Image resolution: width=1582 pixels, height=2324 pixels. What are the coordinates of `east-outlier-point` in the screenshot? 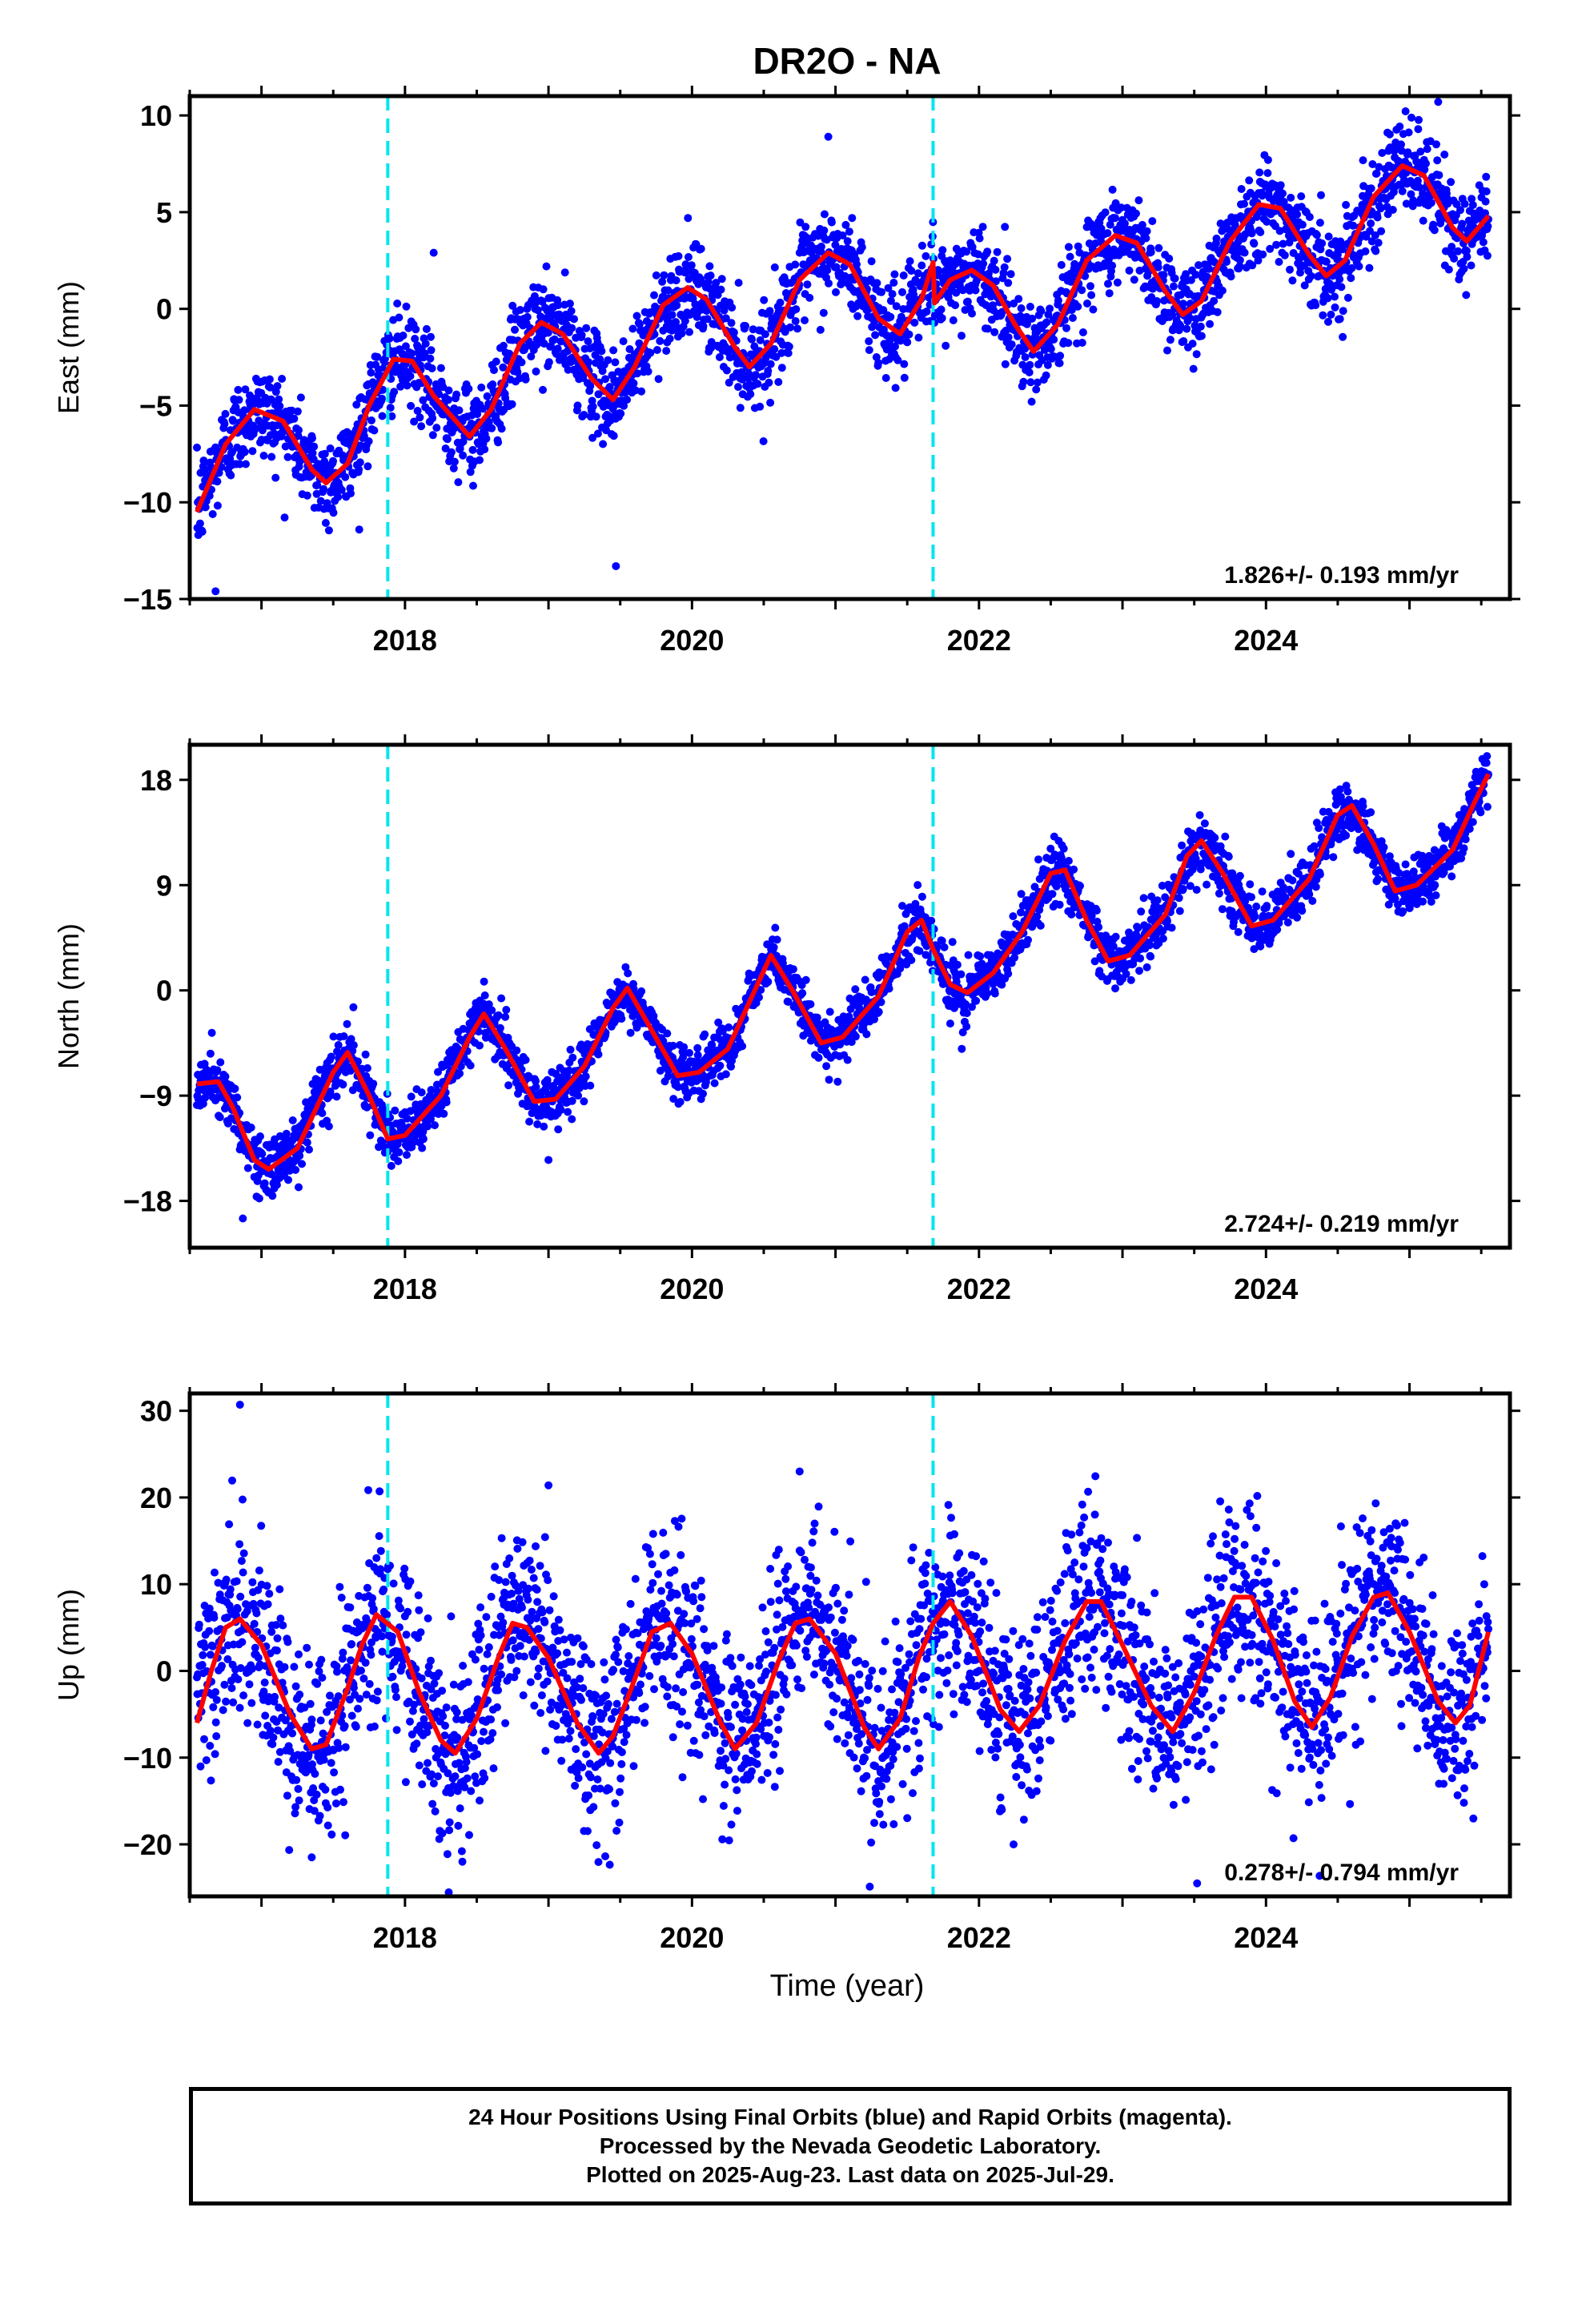 It's located at (1438, 102).